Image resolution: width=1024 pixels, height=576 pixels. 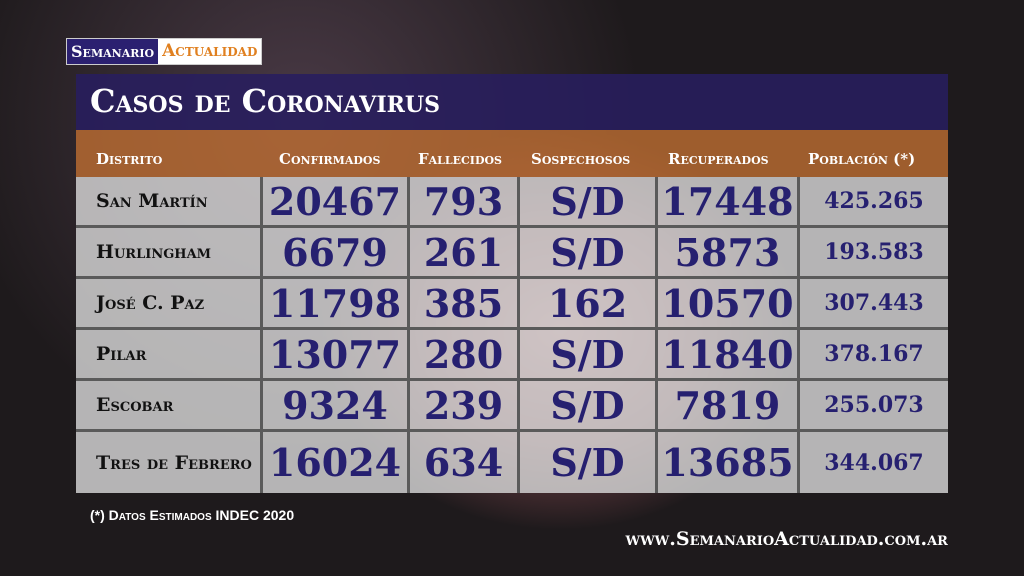 I want to click on cell-recuperados: 17448, so click(x=729, y=201).